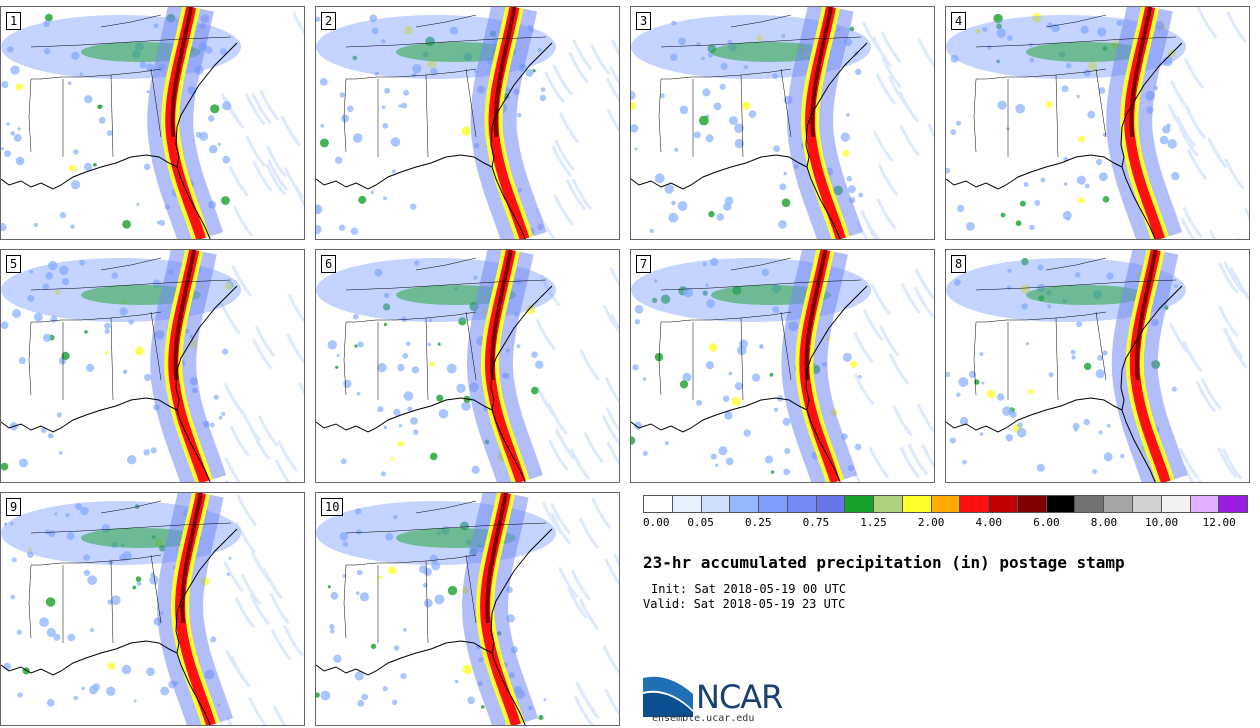 The height and width of the screenshot is (728, 1260). Describe the element at coordinates (1097, 366) in the screenshot. I see `ensemble-member-panel: 8` at that location.